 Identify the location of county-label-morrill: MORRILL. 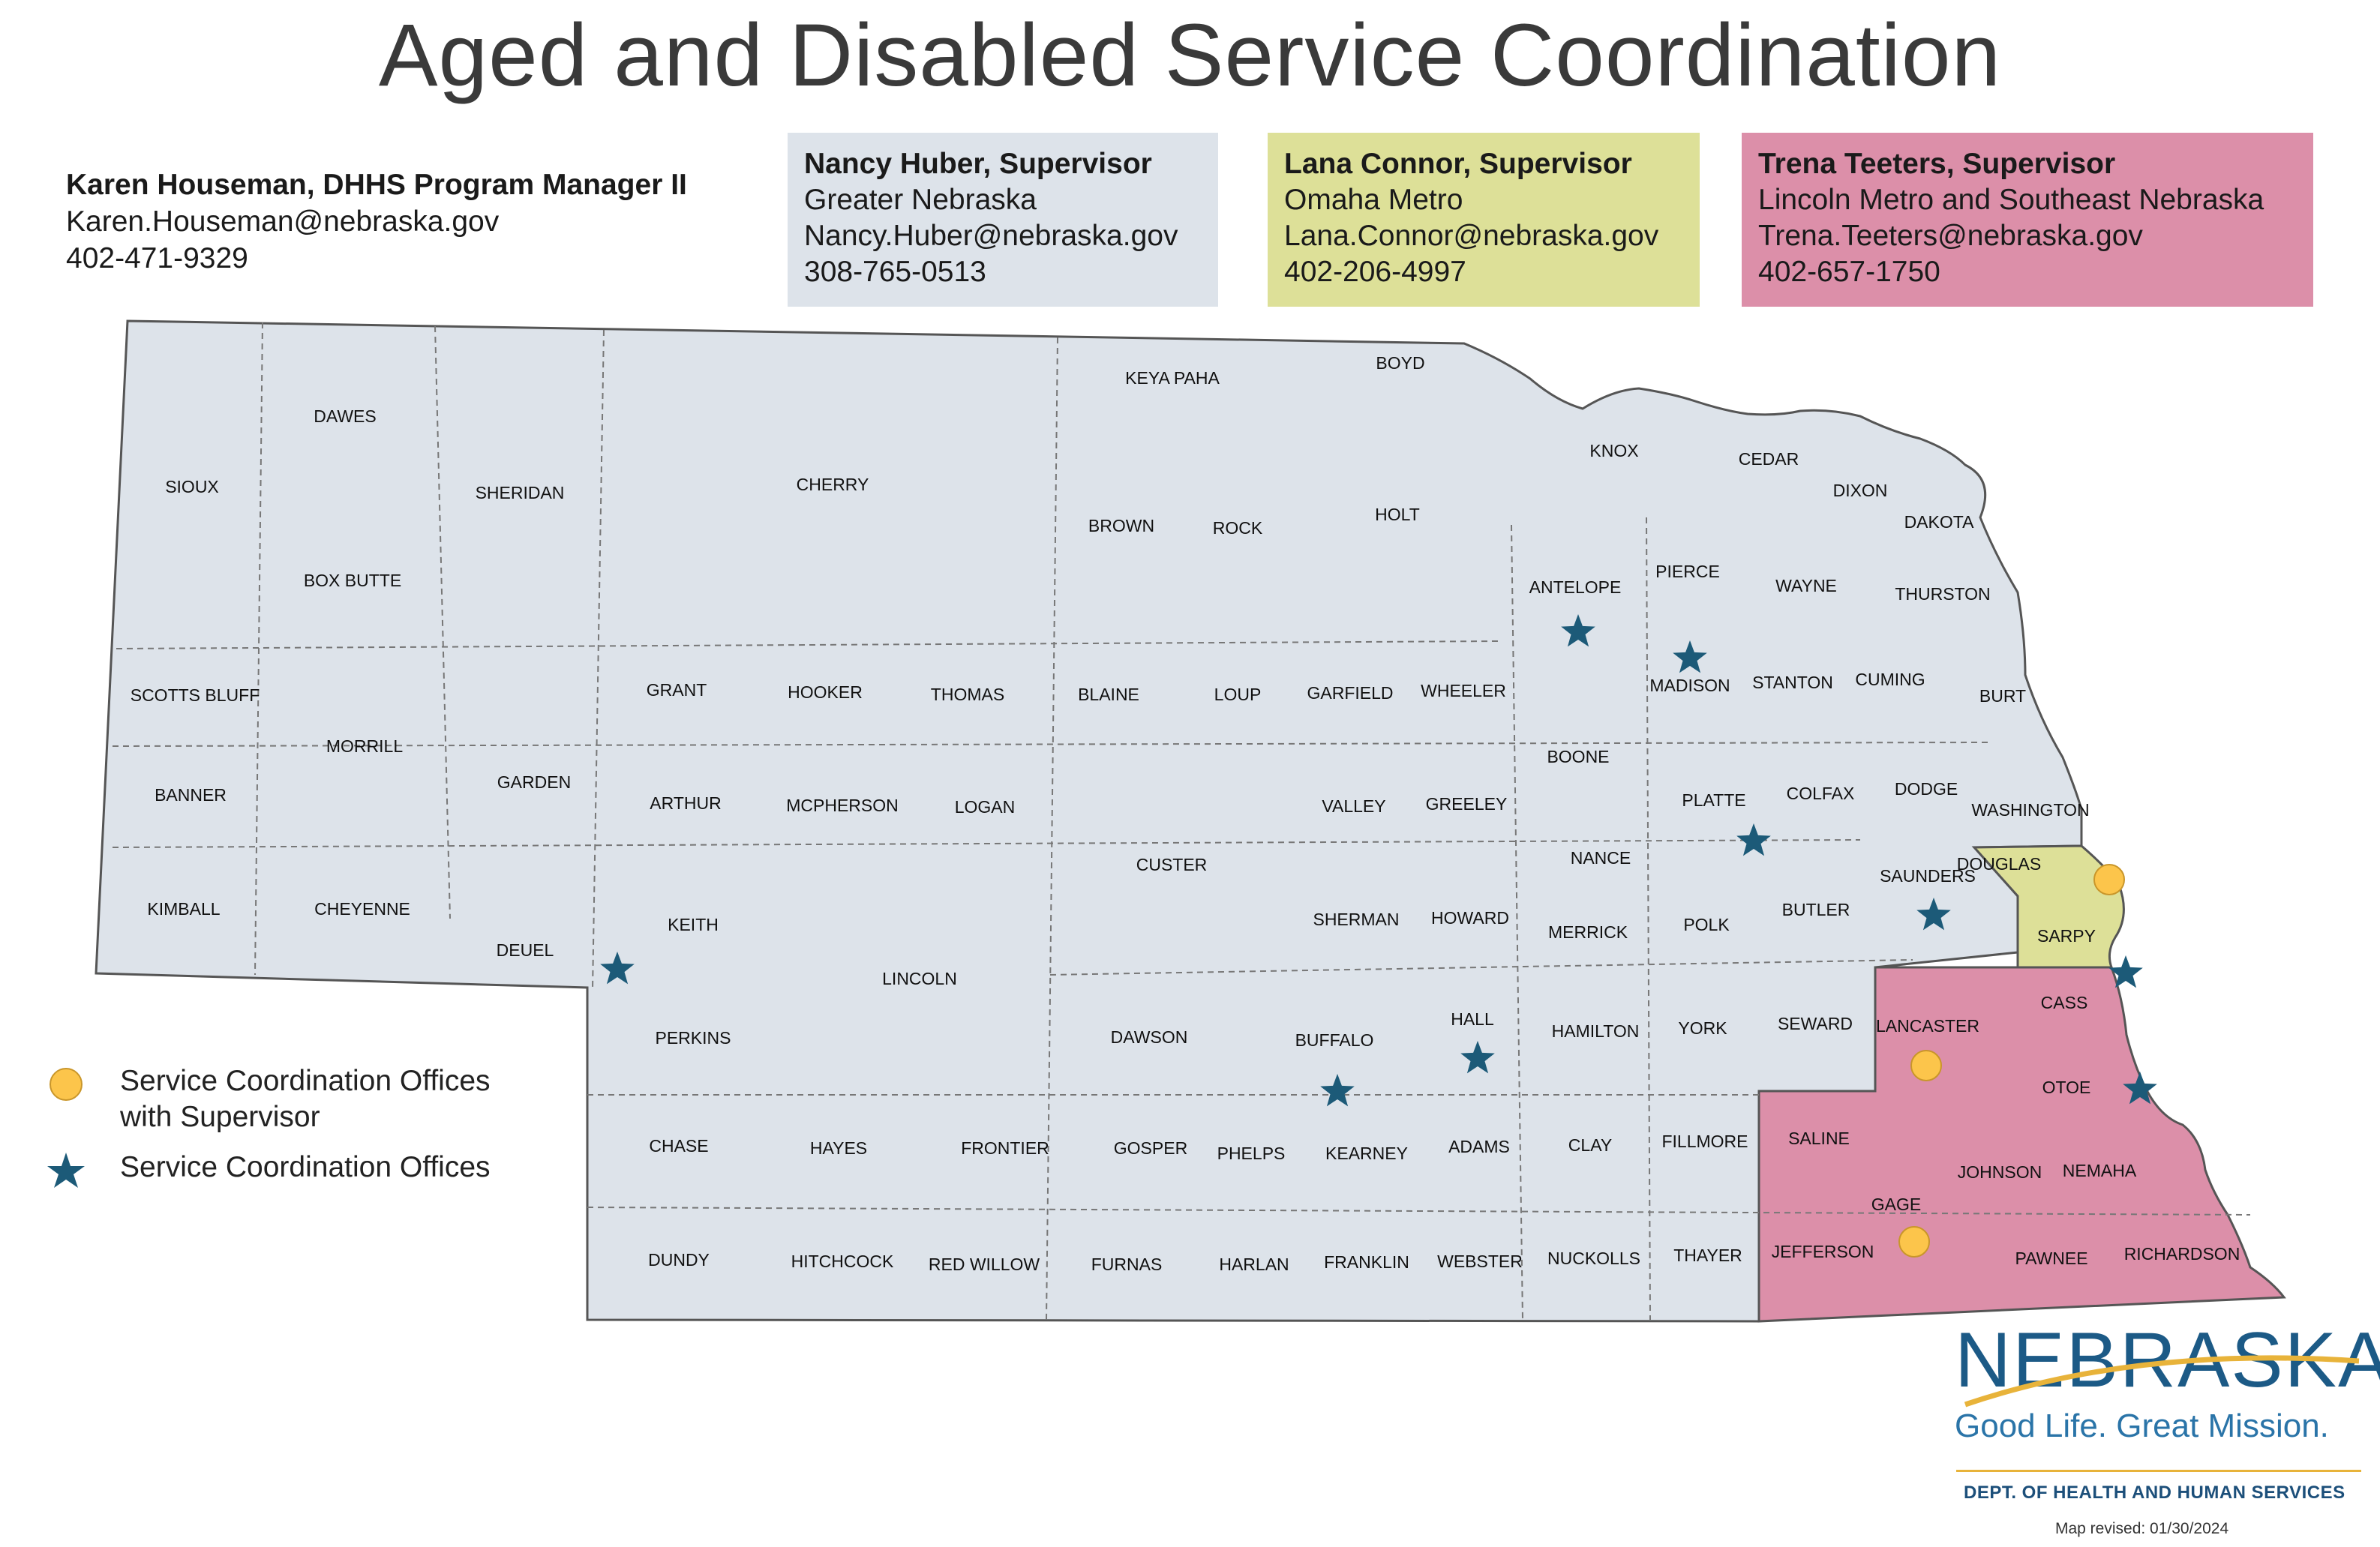
(364, 746).